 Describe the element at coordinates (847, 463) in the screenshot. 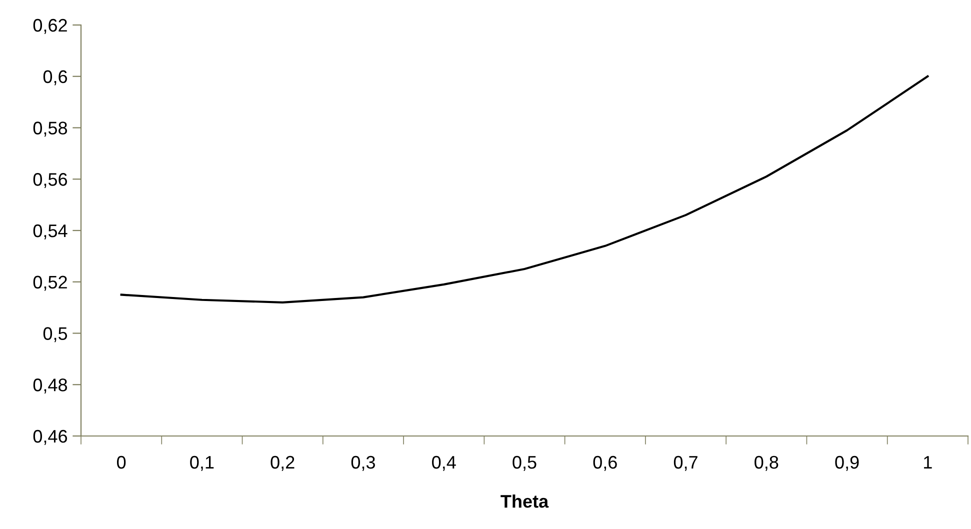

I see `x-tick-label: 0,9` at that location.